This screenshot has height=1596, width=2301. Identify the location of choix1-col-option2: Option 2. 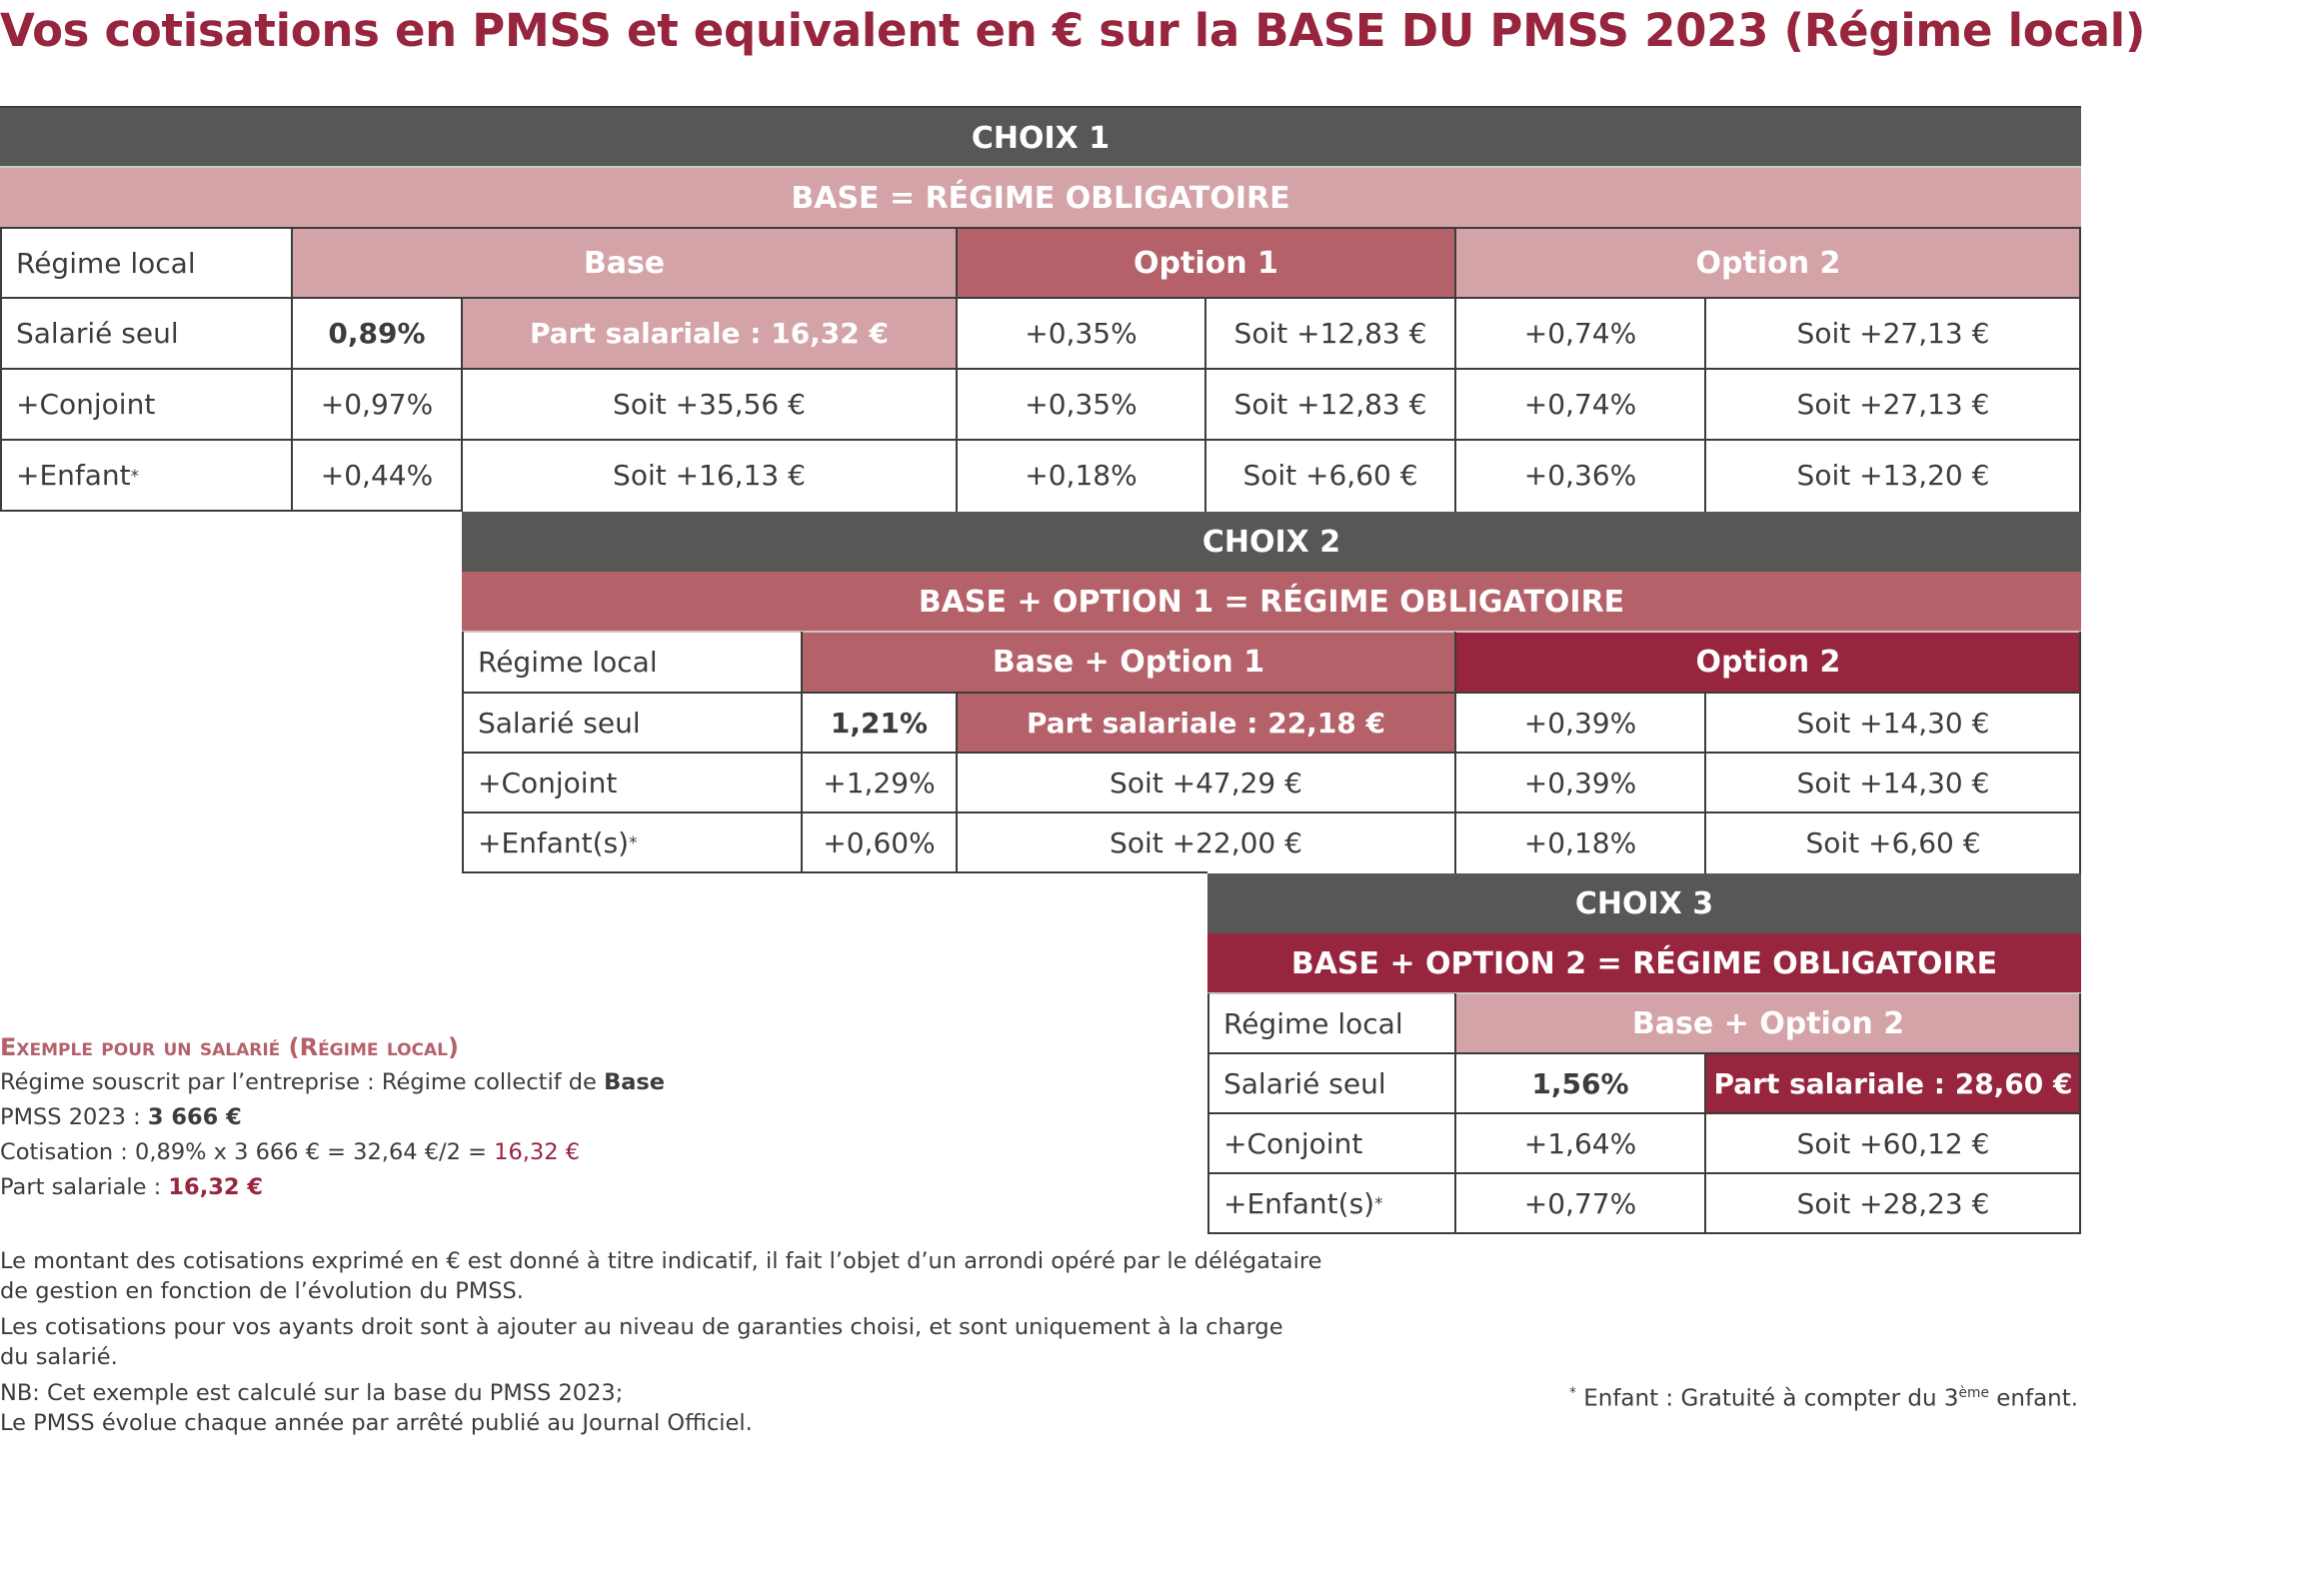
(1768, 263).